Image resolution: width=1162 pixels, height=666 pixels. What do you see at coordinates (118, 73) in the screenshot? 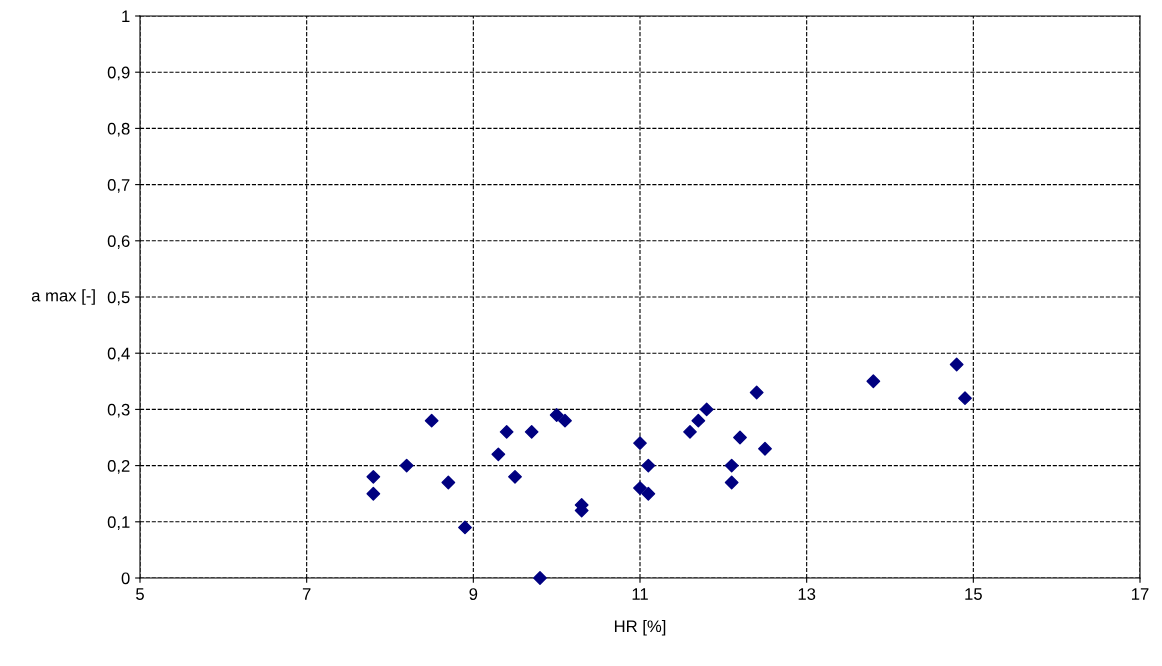
I see `y-tick-label: 0,9` at bounding box center [118, 73].